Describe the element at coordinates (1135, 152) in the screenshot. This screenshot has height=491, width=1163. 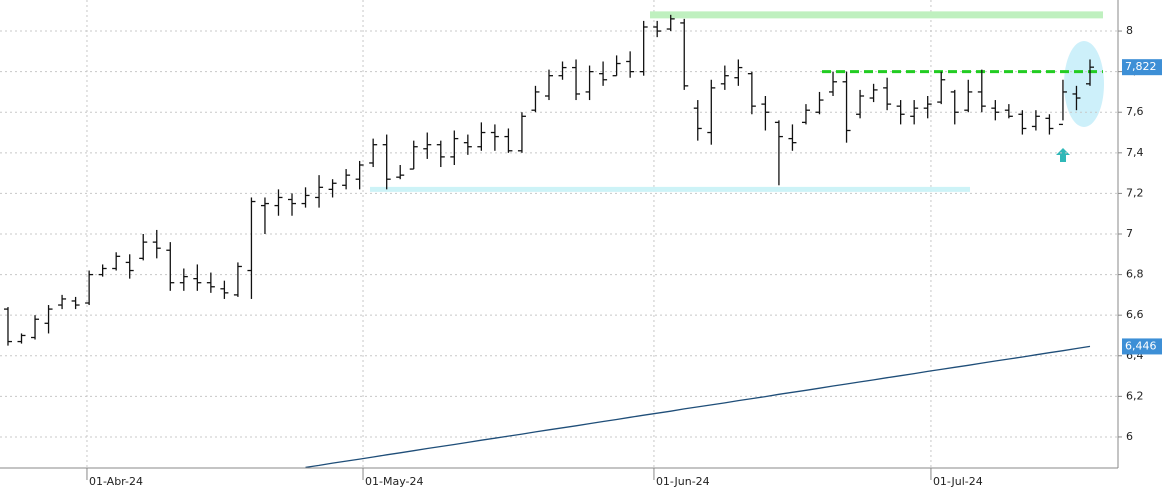
I see `y-tick-label: 7,4` at that location.